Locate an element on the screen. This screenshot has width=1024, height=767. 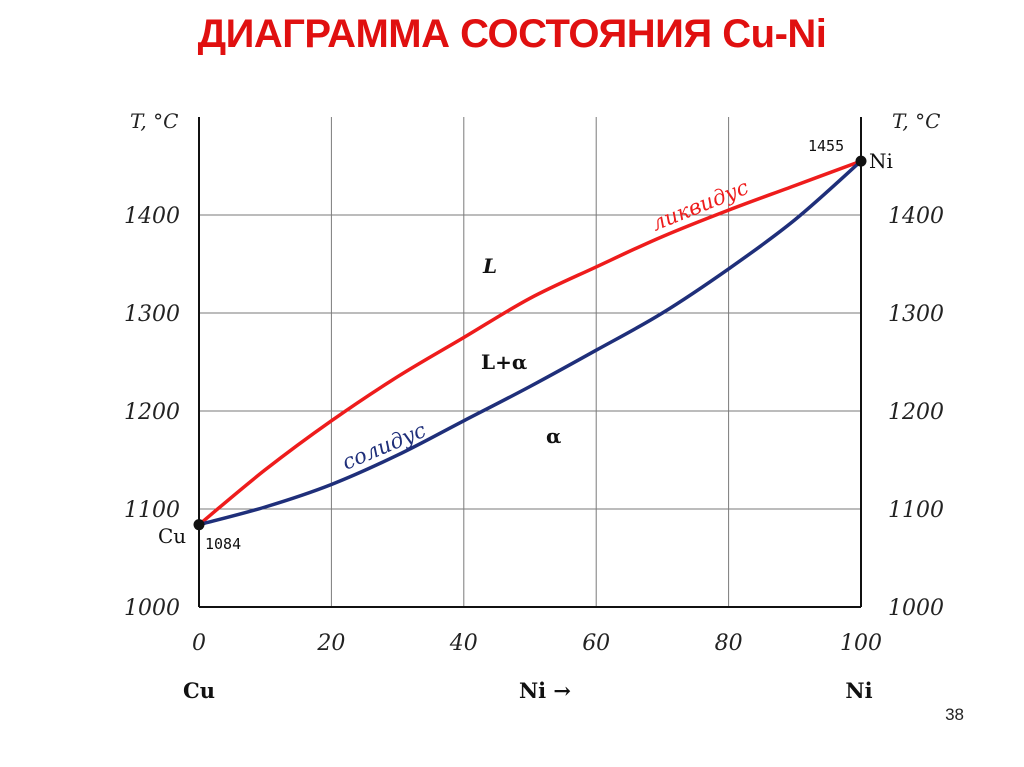
y-axis-title-left: T, °C is located at coordinates (154, 121).